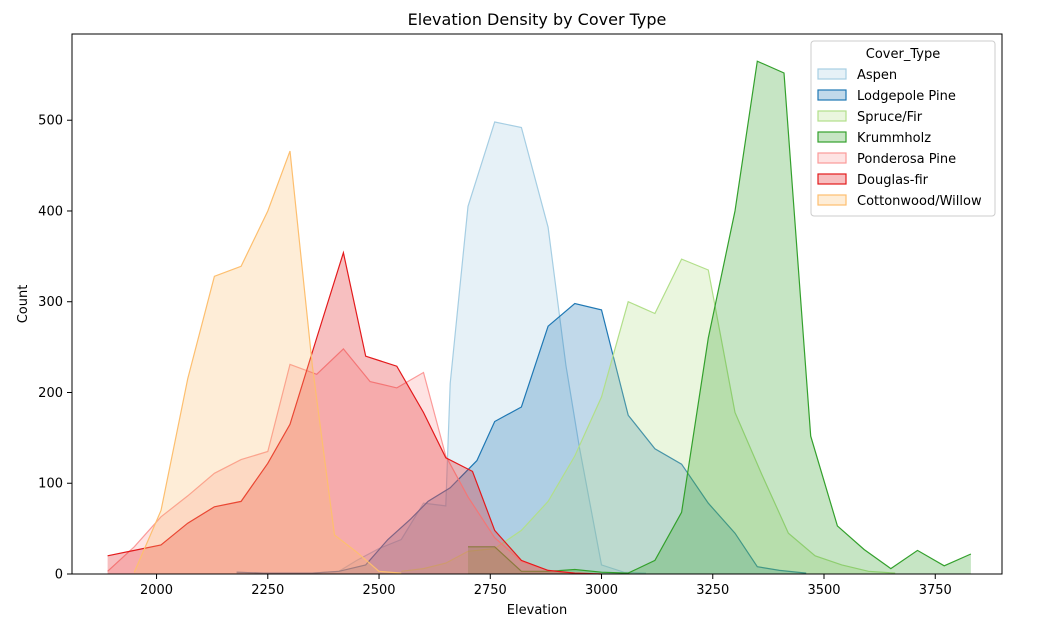 Image resolution: width=1037 pixels, height=627 pixels. What do you see at coordinates (601, 590) in the screenshot?
I see `x-tick-label: 3000` at bounding box center [601, 590].